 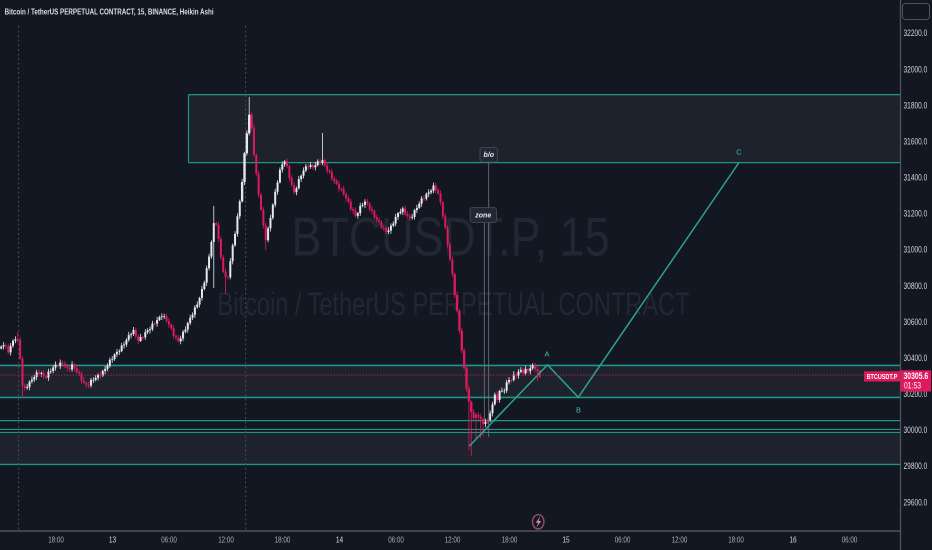 What do you see at coordinates (792, 540) in the screenshot?
I see `svg-text: 16` at bounding box center [792, 540].